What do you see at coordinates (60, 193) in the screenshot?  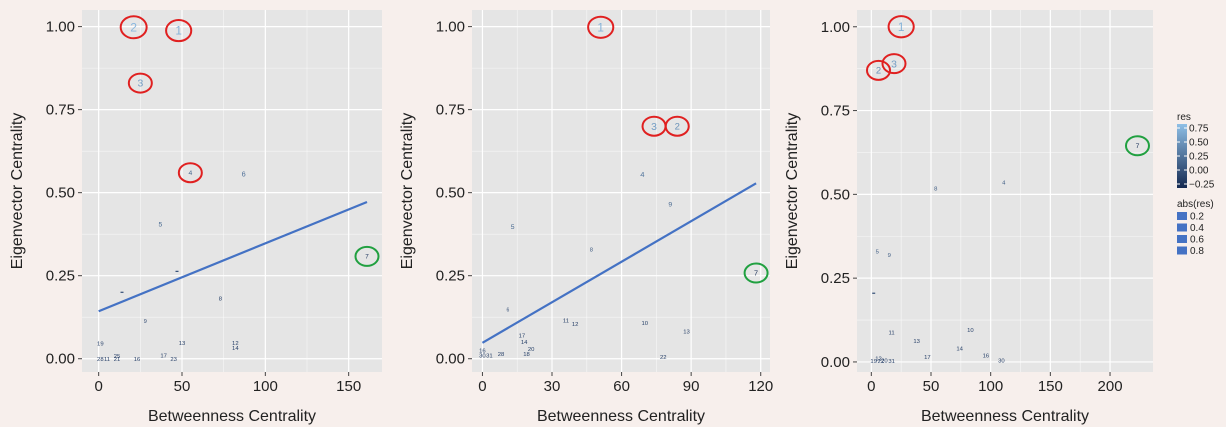 I see `y-tick-label: 0.50` at bounding box center [60, 193].